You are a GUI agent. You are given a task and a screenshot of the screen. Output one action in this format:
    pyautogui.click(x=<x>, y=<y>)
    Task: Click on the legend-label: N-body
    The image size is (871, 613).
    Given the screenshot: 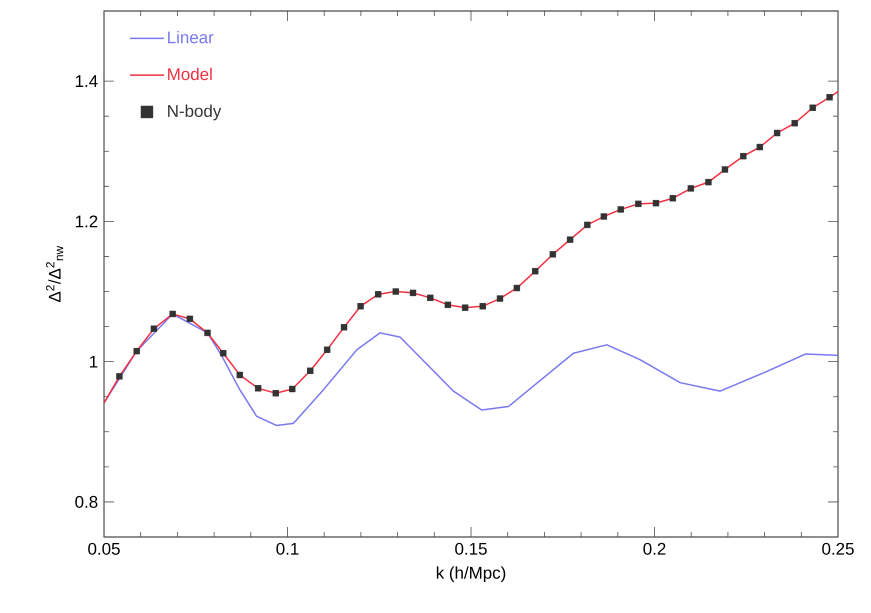 What is the action you would take?
    pyautogui.click(x=195, y=112)
    